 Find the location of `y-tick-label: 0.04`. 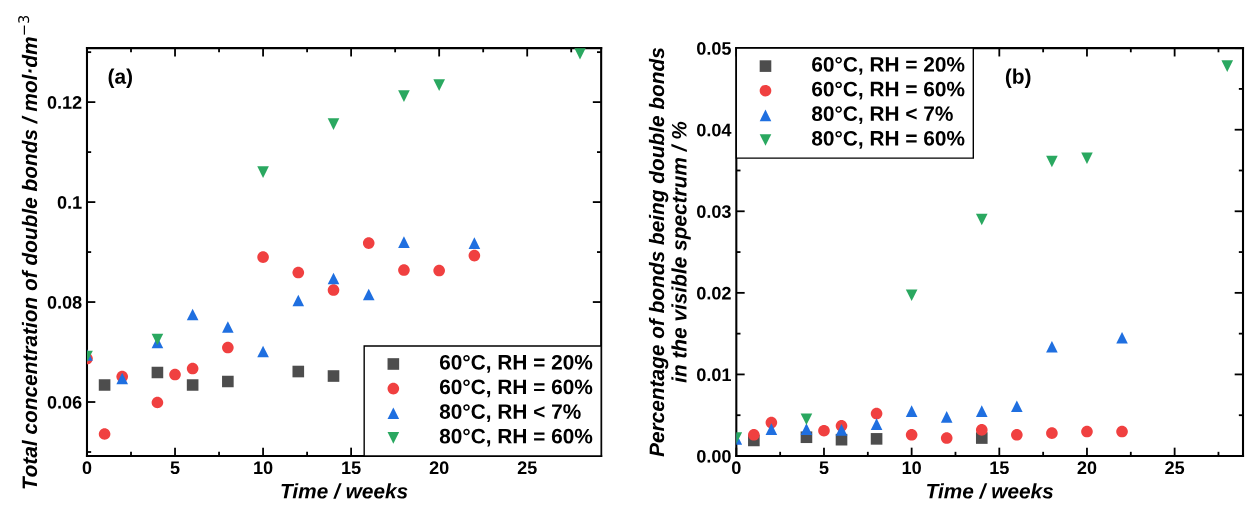

y-tick-label: 0.04 is located at coordinates (714, 130).